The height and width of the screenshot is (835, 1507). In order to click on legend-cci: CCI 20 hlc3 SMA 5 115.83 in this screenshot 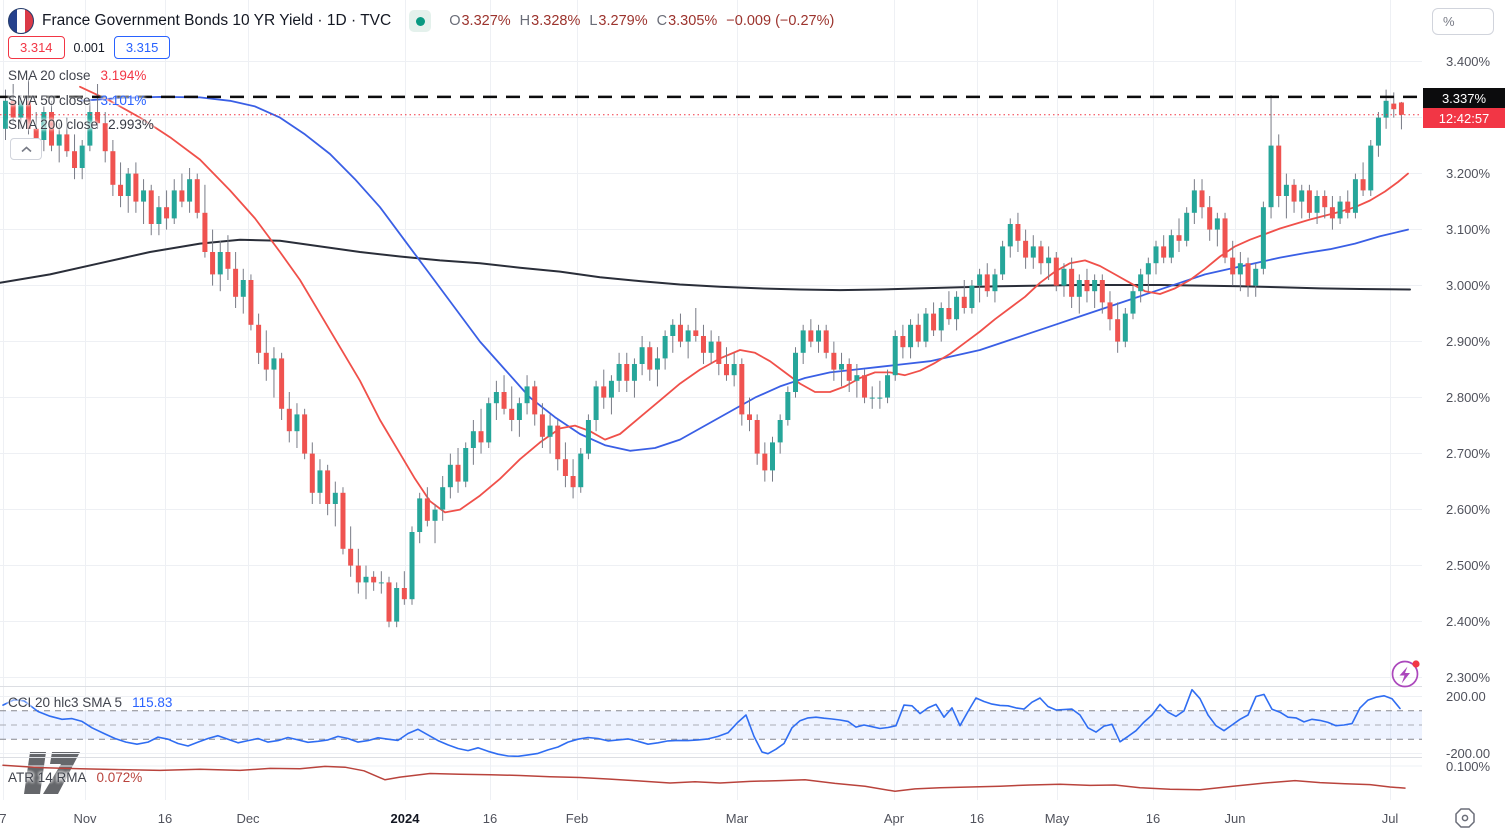, I will do `click(90, 702)`.